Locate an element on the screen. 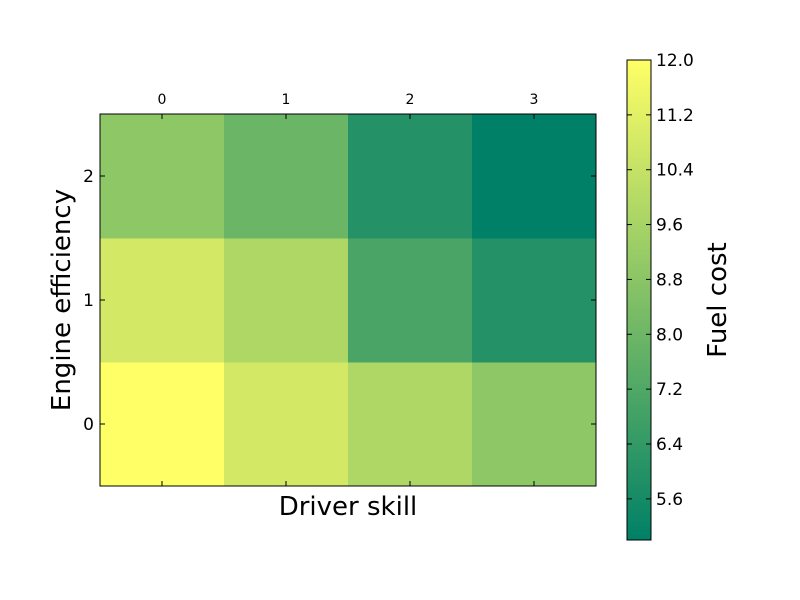 Image resolution: width=800 pixels, height=600 pixels. colorbar-label: Fuel cost is located at coordinates (718, 299).